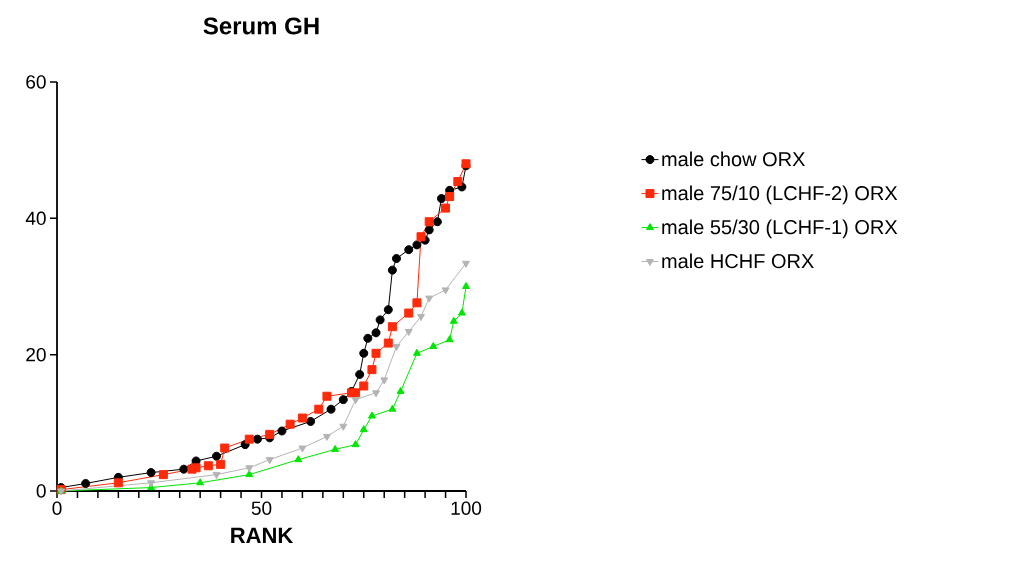 Image resolution: width=1029 pixels, height=583 pixels. What do you see at coordinates (780, 229) in the screenshot?
I see `legend-label: male 55/30 (LCHF-1) ORX` at bounding box center [780, 229].